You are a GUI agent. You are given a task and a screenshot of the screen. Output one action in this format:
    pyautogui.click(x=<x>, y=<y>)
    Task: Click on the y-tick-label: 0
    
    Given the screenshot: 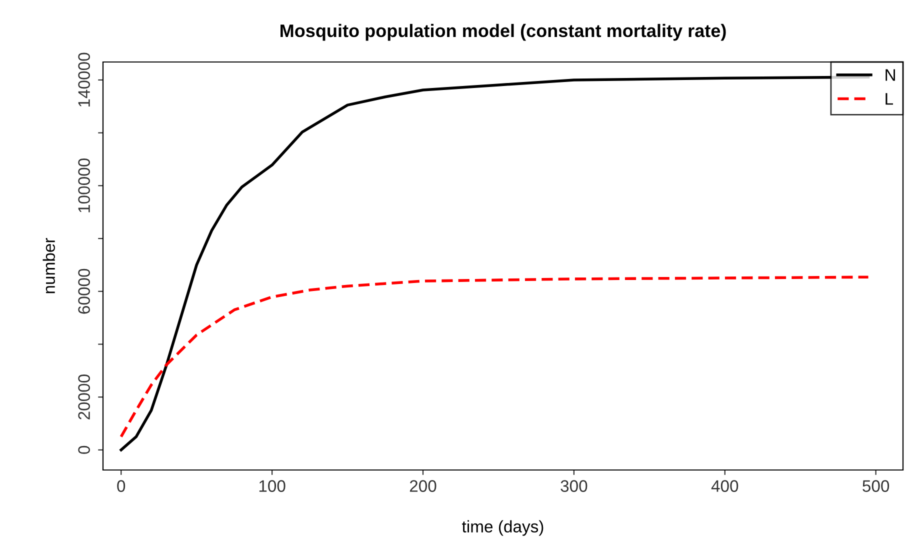 What is the action you would take?
    pyautogui.click(x=84, y=450)
    